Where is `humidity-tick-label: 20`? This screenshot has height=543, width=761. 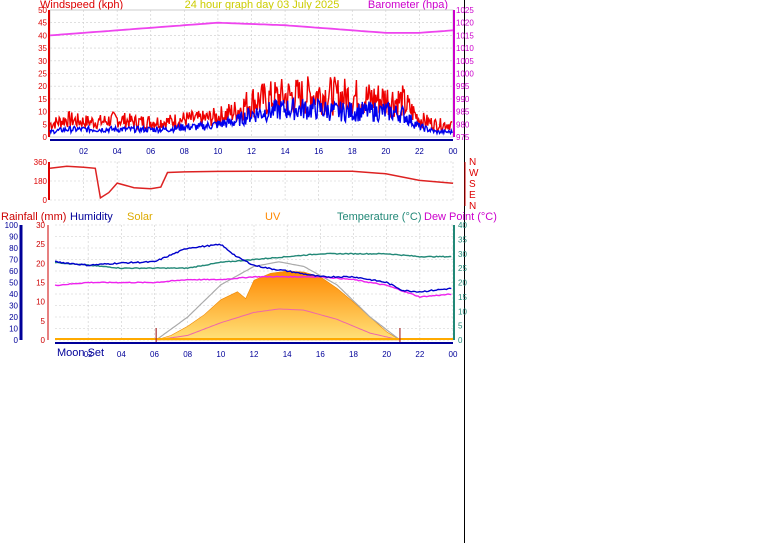 humidity-tick-label: 20 is located at coordinates (13, 317).